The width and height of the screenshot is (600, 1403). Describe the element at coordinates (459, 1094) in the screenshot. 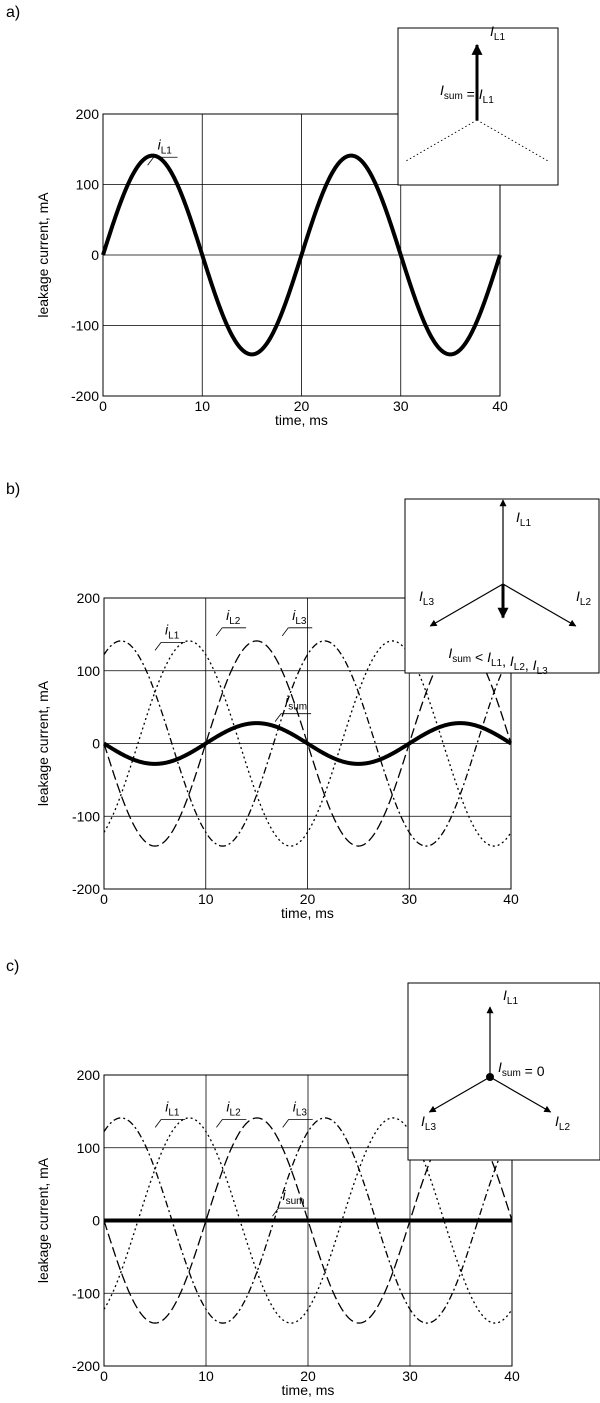

I see `phasor-IL3` at that location.